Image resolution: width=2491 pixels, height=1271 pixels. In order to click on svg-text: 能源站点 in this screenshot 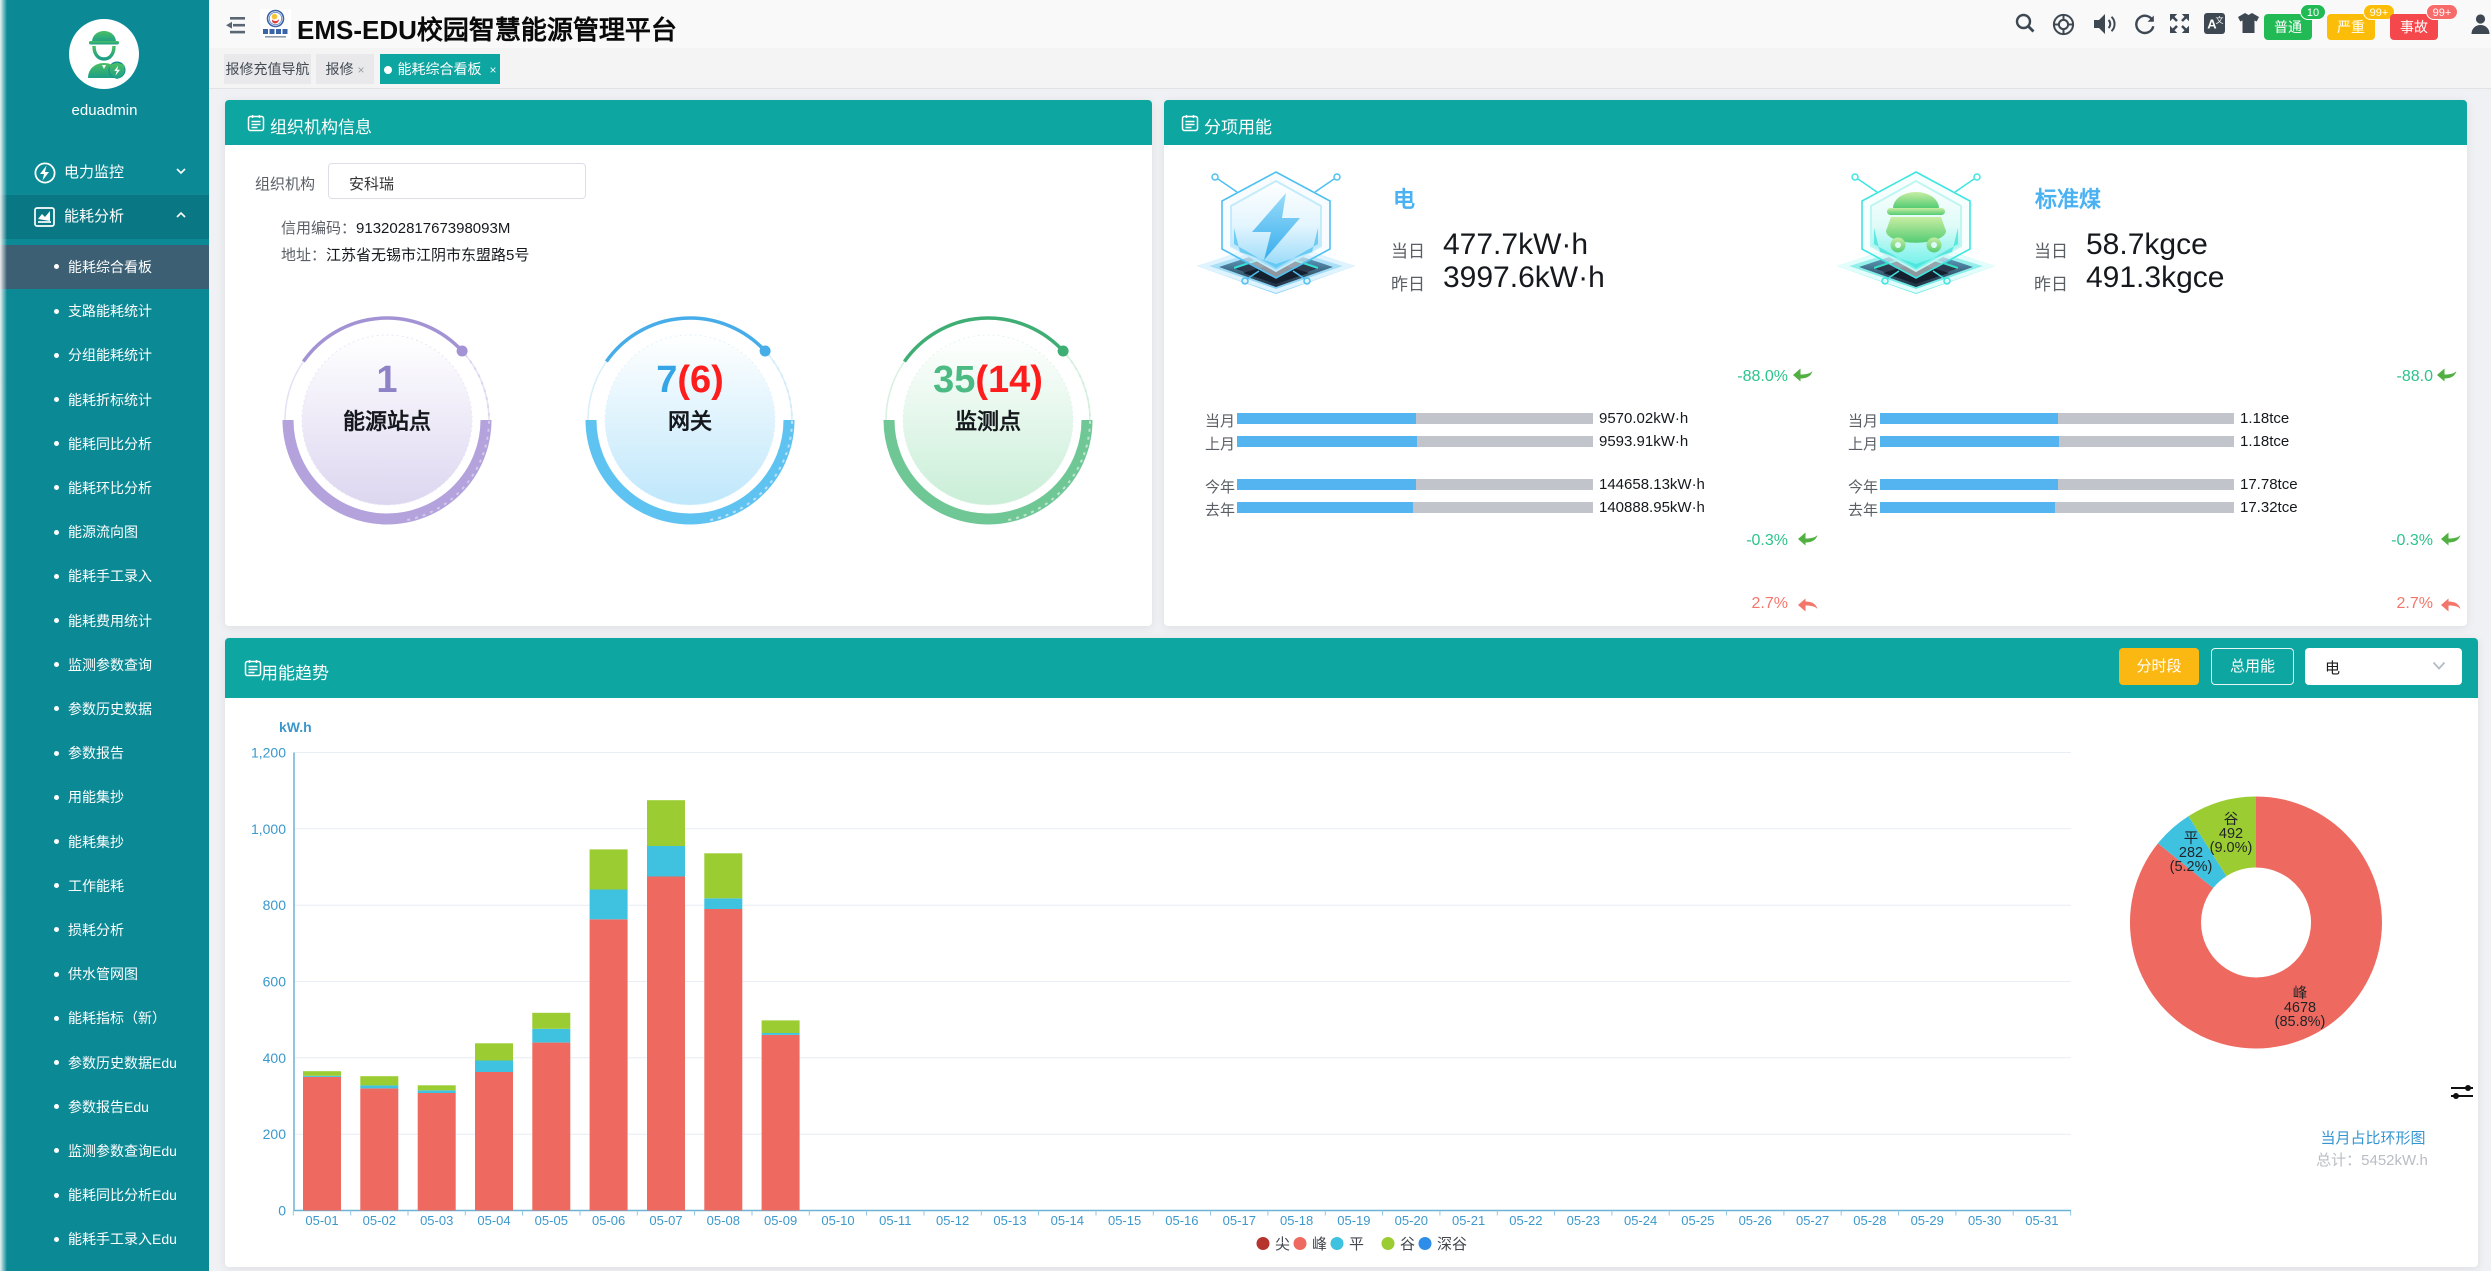, I will do `click(387, 421)`.